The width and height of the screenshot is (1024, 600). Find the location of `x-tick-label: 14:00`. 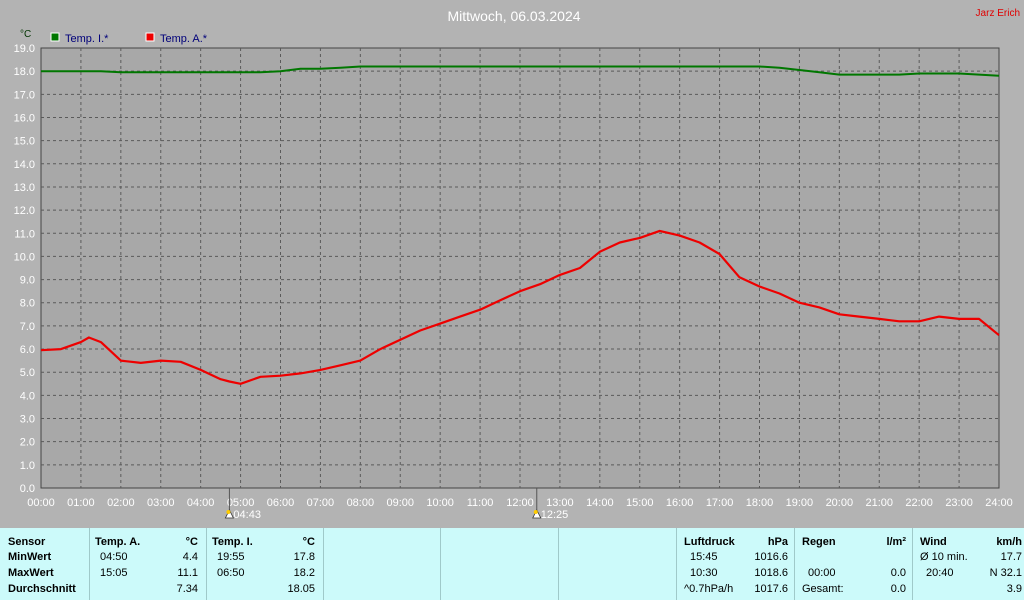

x-tick-label: 14:00 is located at coordinates (600, 503).